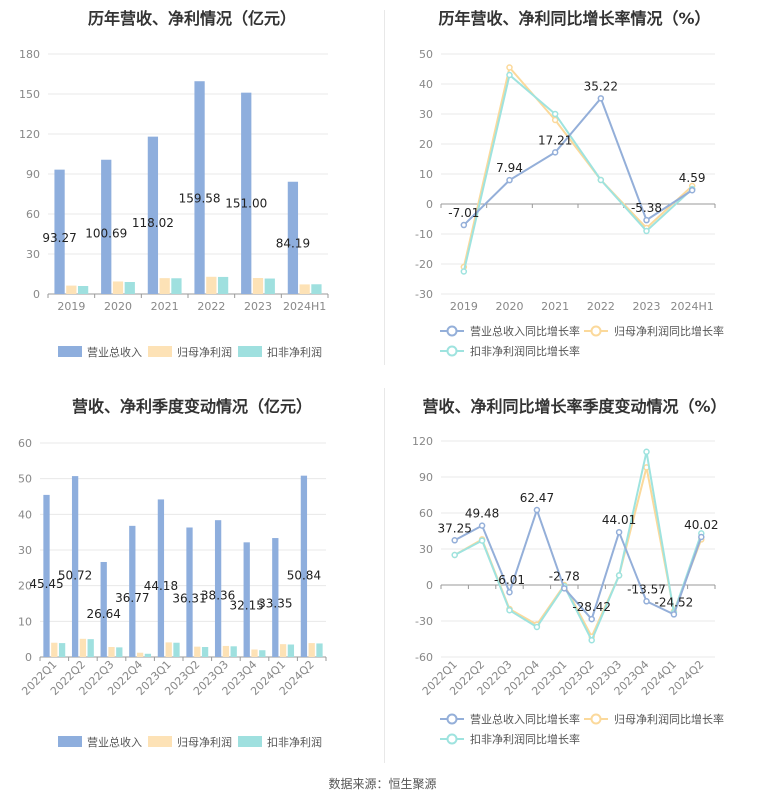  What do you see at coordinates (25, 514) in the screenshot?
I see `y-tick-label: 40` at bounding box center [25, 514].